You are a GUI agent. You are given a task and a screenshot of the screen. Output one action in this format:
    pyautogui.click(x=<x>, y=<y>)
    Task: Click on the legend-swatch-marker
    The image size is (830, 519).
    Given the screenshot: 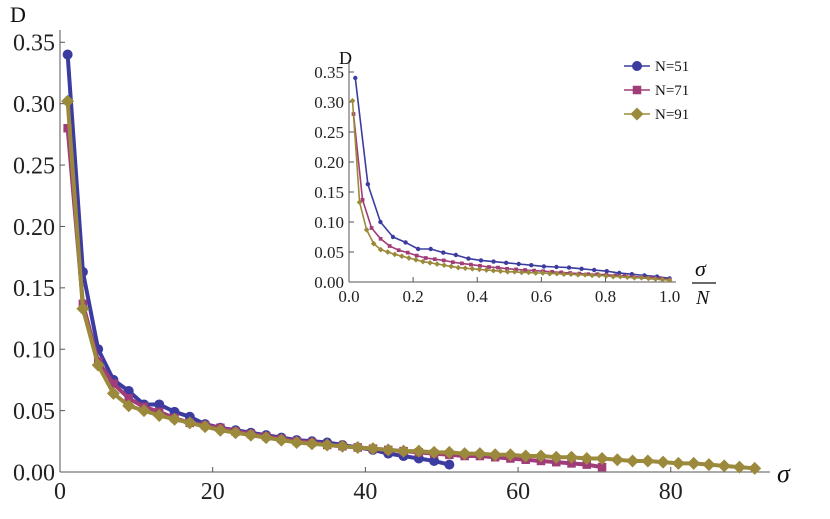 What is the action you would take?
    pyautogui.click(x=637, y=90)
    